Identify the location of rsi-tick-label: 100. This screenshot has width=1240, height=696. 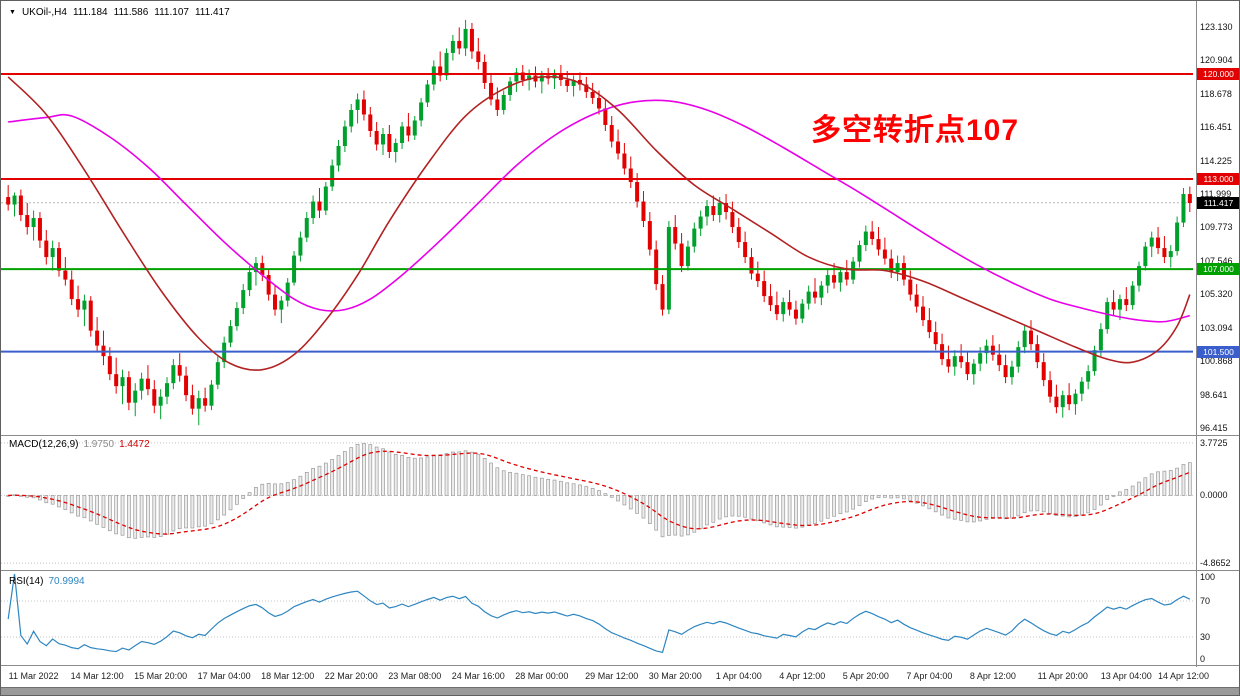
(1208, 577).